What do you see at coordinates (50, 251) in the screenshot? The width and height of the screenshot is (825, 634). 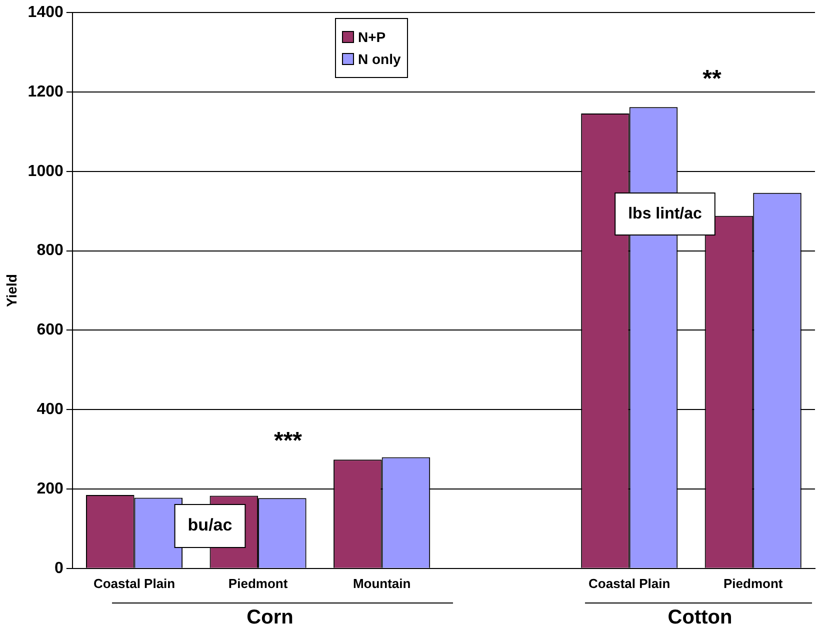 I see `y-tick-label: 800` at bounding box center [50, 251].